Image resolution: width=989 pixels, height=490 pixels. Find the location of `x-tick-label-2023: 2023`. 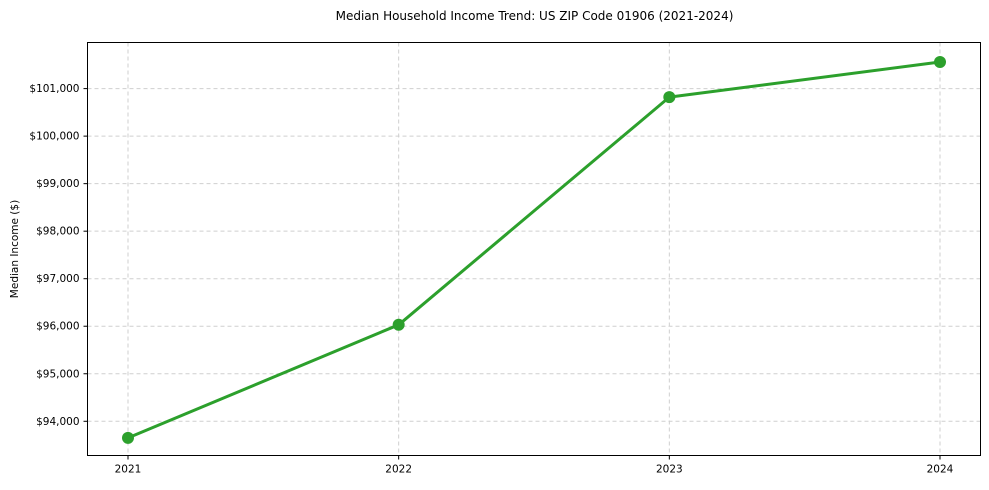

x-tick-label-2023: 2023 is located at coordinates (669, 470).